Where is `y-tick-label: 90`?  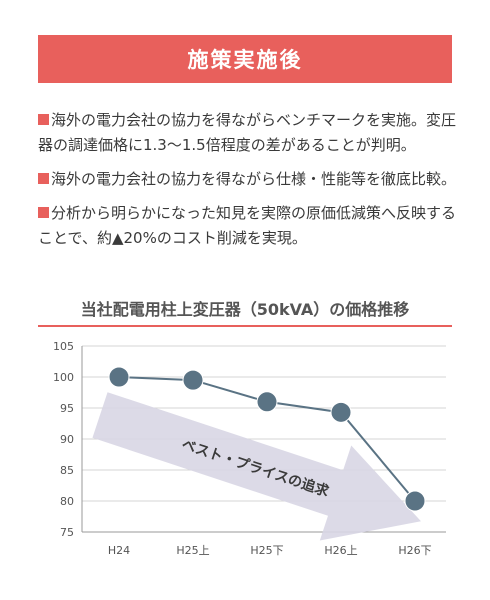 y-tick-label: 90 is located at coordinates (67, 439).